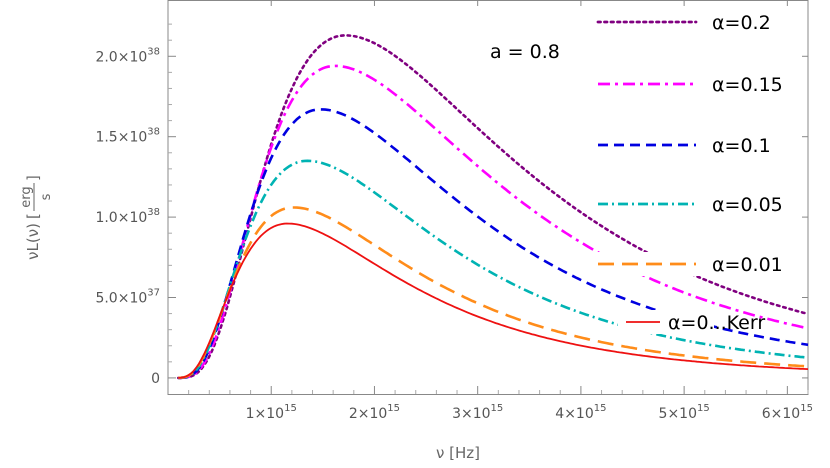  What do you see at coordinates (458, 453) in the screenshot?
I see `x-axis-title: ν [Hz]` at bounding box center [458, 453].